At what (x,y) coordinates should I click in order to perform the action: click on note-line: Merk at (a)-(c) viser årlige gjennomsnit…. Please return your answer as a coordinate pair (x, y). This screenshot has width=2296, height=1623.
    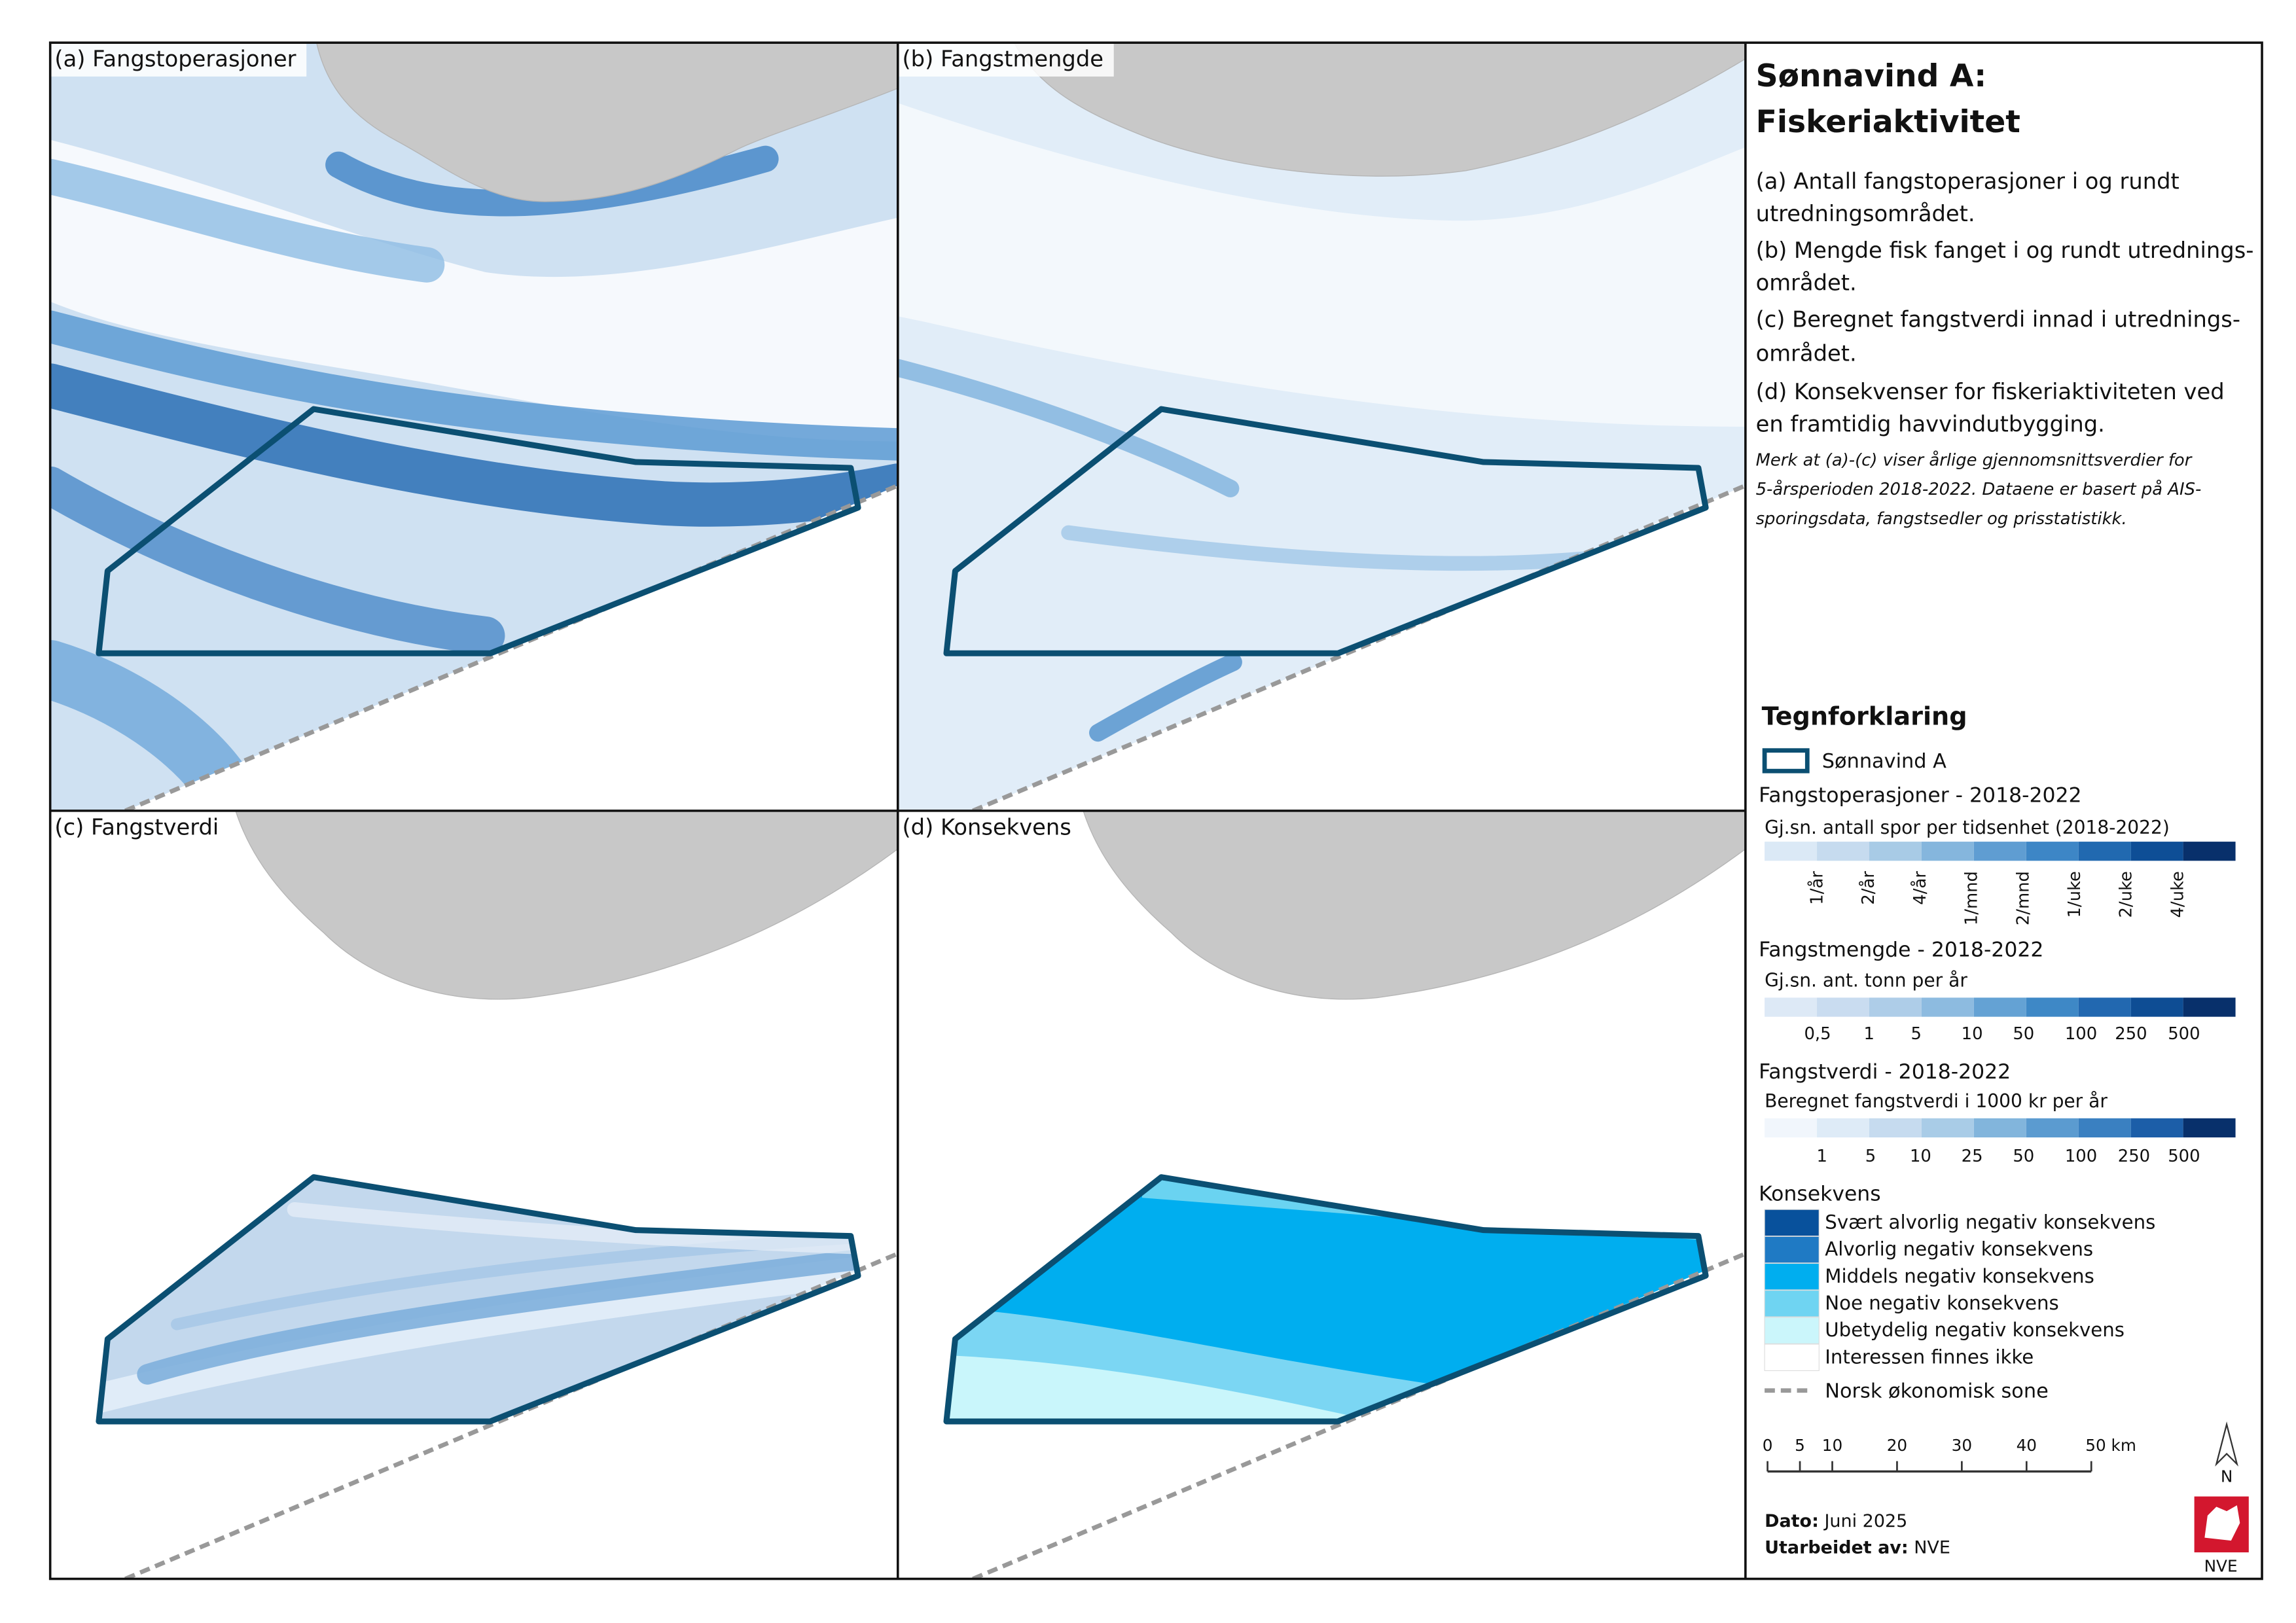
    Looking at the image, I should click on (1974, 460).